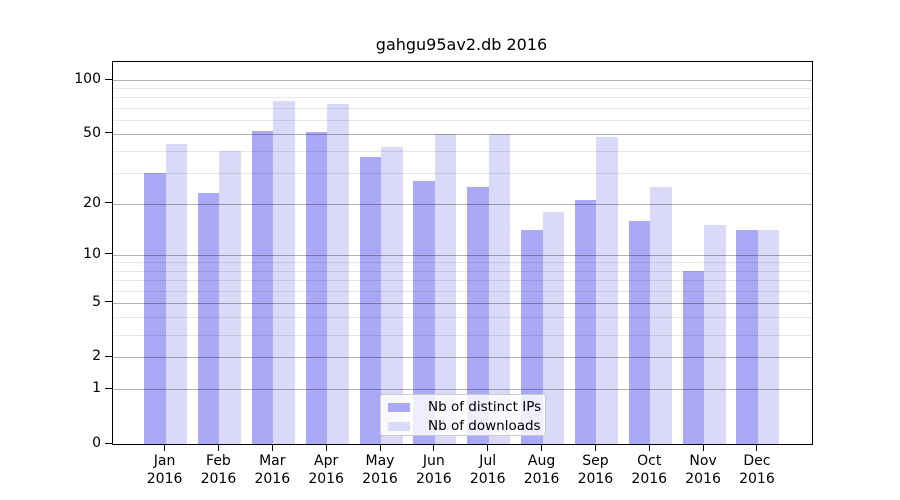 The width and height of the screenshot is (900, 500). I want to click on x-tick-label: Jun 2016, so click(434, 470).